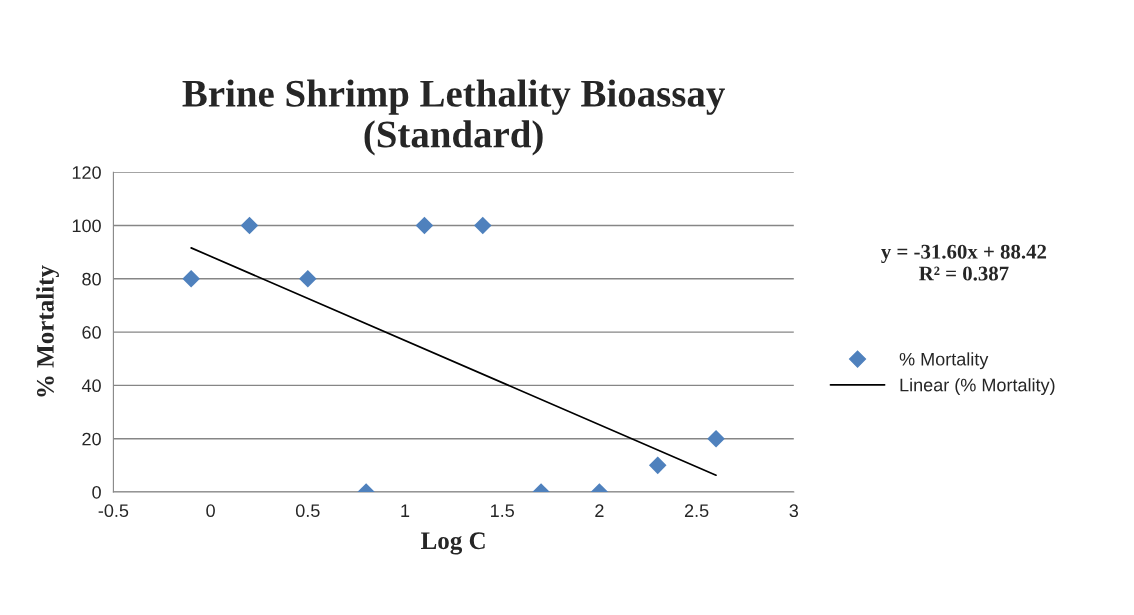 This screenshot has height=615, width=1134. I want to click on y-tick-label: 80, so click(91, 279).